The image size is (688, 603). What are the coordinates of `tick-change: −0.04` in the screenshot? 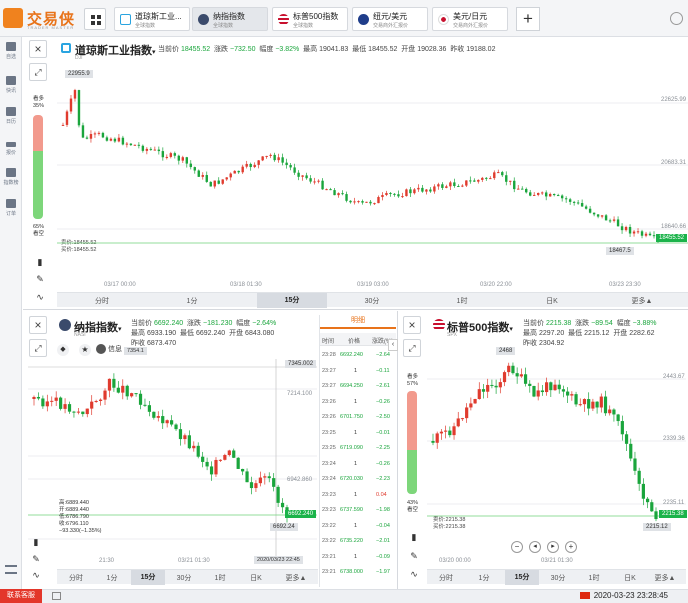 It's located at (383, 525).